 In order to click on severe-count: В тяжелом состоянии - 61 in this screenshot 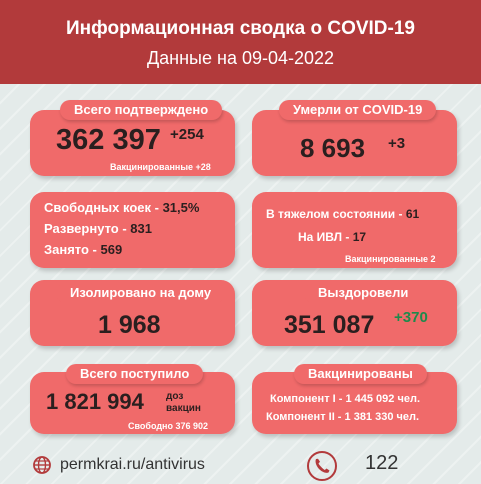, I will do `click(343, 214)`.